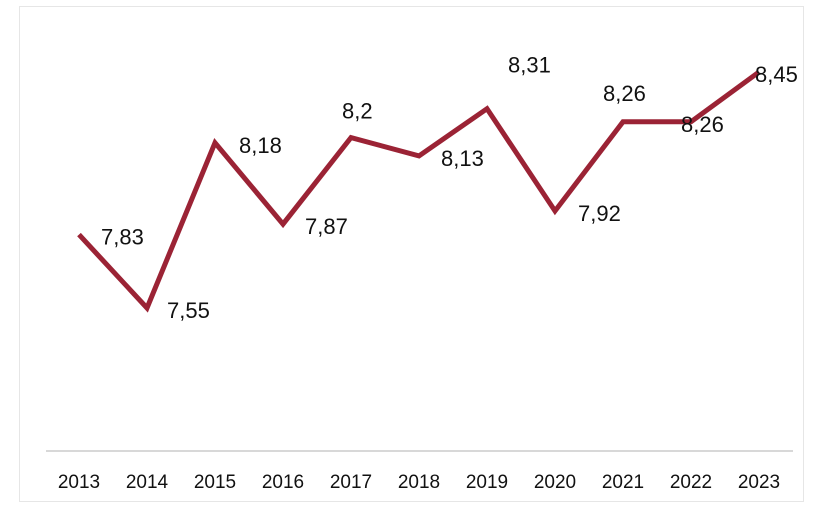 The width and height of the screenshot is (822, 508). I want to click on data-label: 8,45, so click(776, 74).